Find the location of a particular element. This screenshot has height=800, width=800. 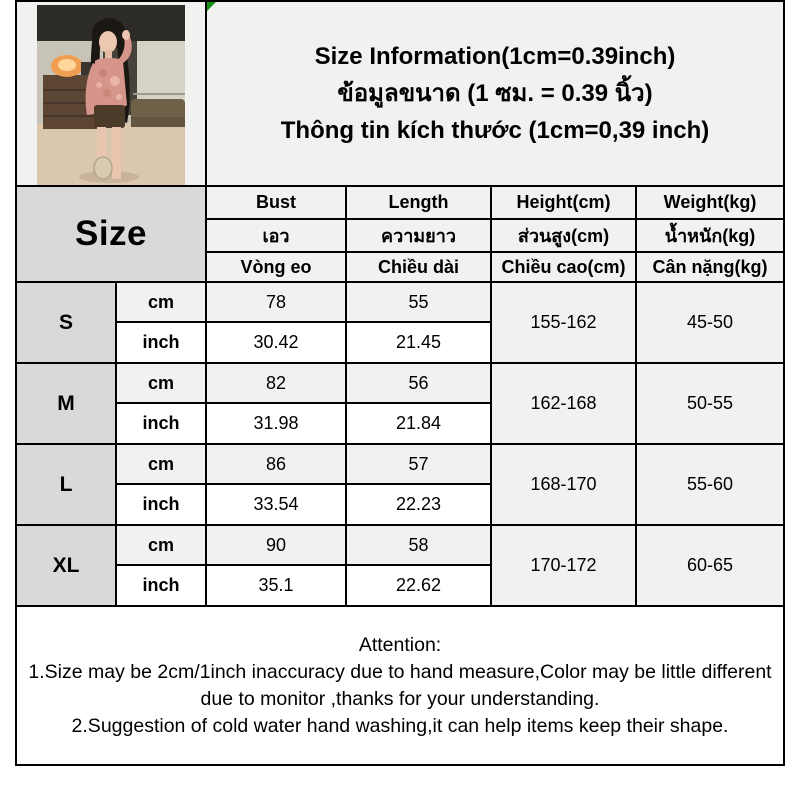

column-header-weight-vi: Cân nặng(kg) is located at coordinates (710, 267).